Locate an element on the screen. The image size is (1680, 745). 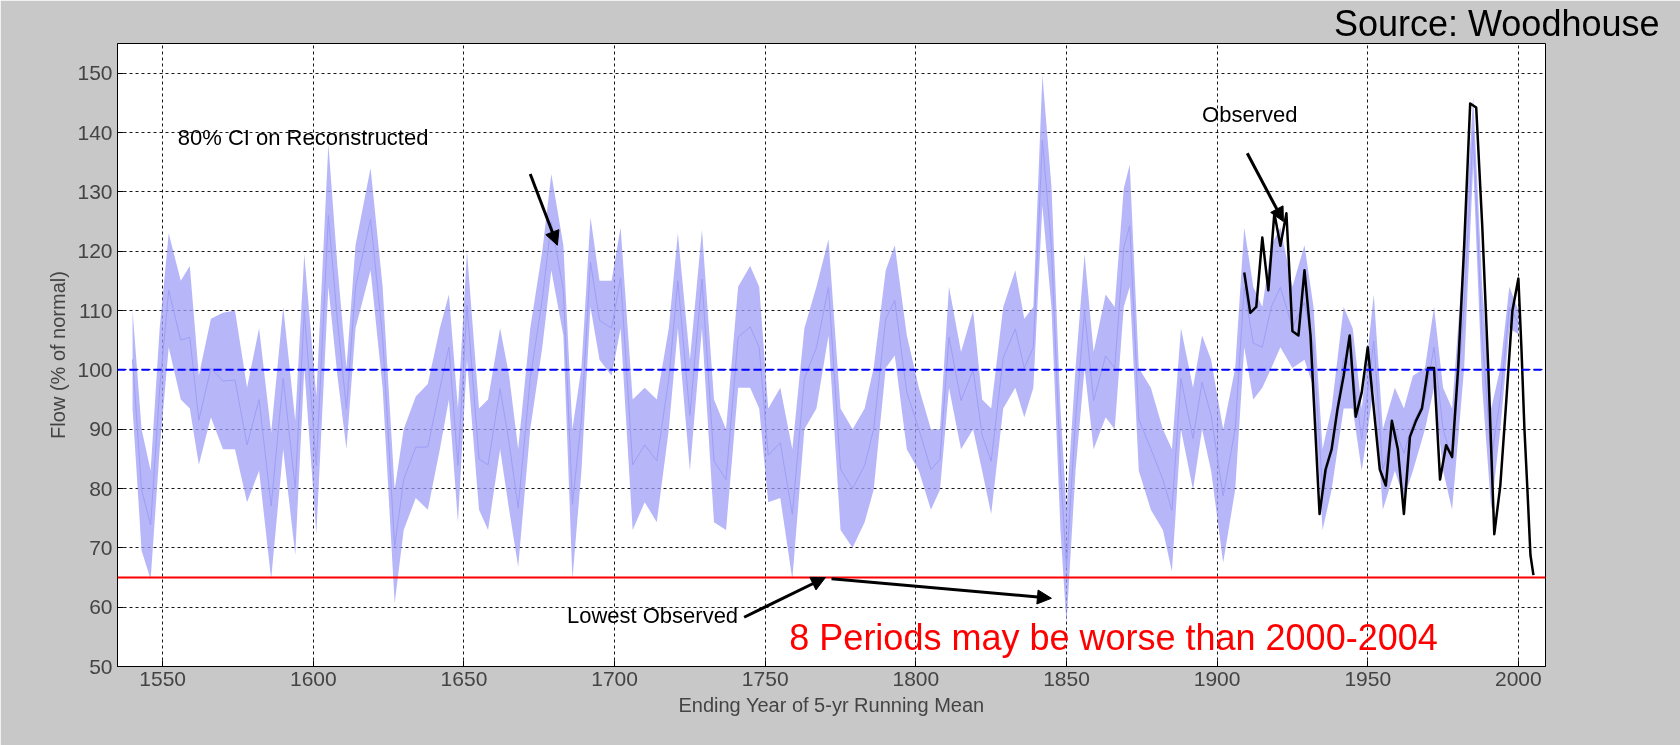
x-tick-label: 1800 is located at coordinates (916, 678).